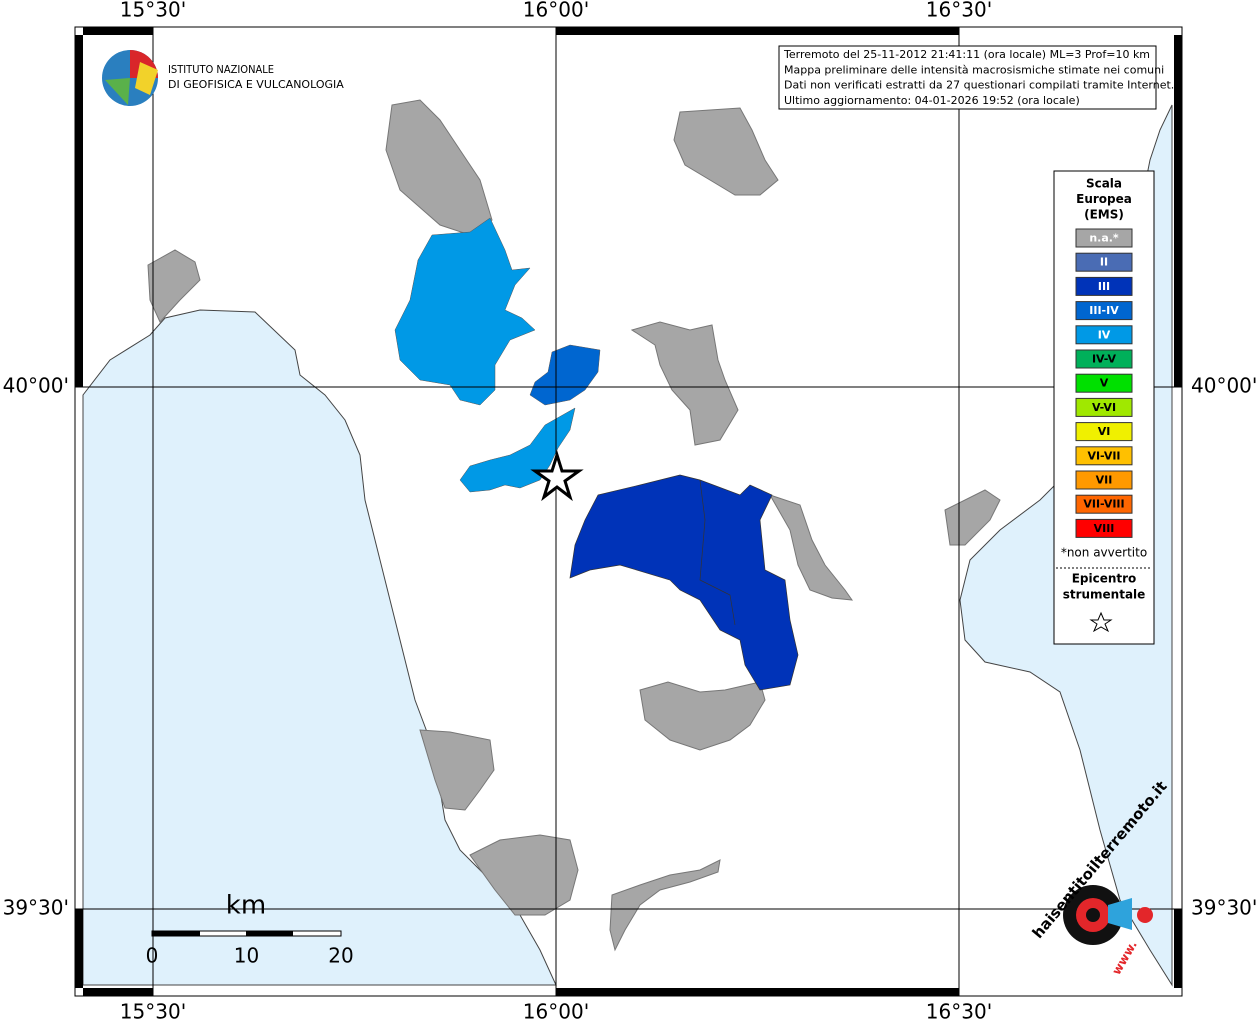 Image resolution: width=1256 pixels, height=1028 pixels. What do you see at coordinates (557, 475) in the screenshot?
I see `epicenter-star` at bounding box center [557, 475].